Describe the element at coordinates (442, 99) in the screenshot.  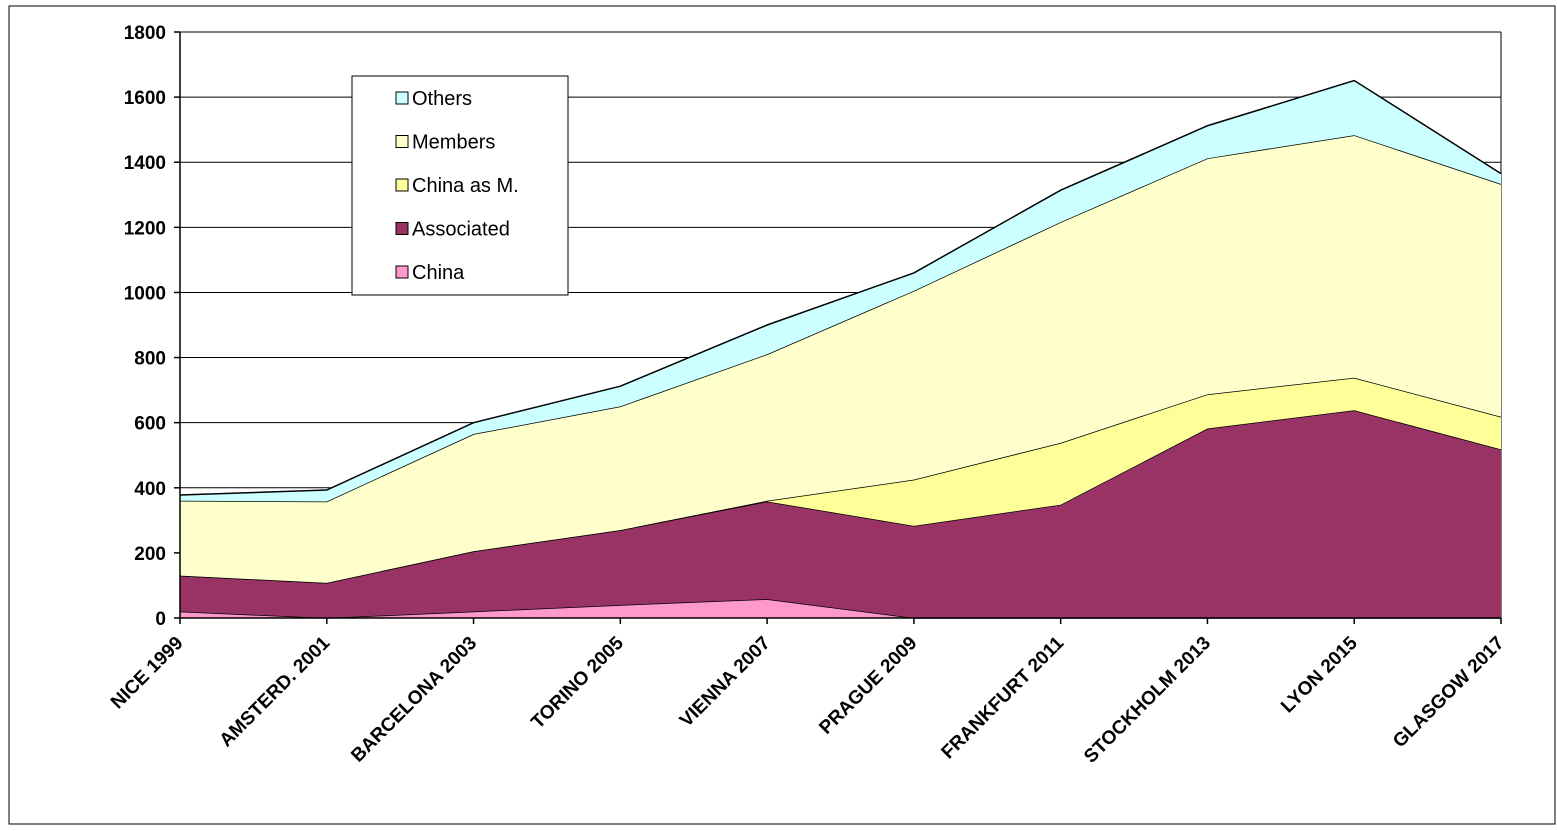
I see `legend-label-others: Others` at that location.